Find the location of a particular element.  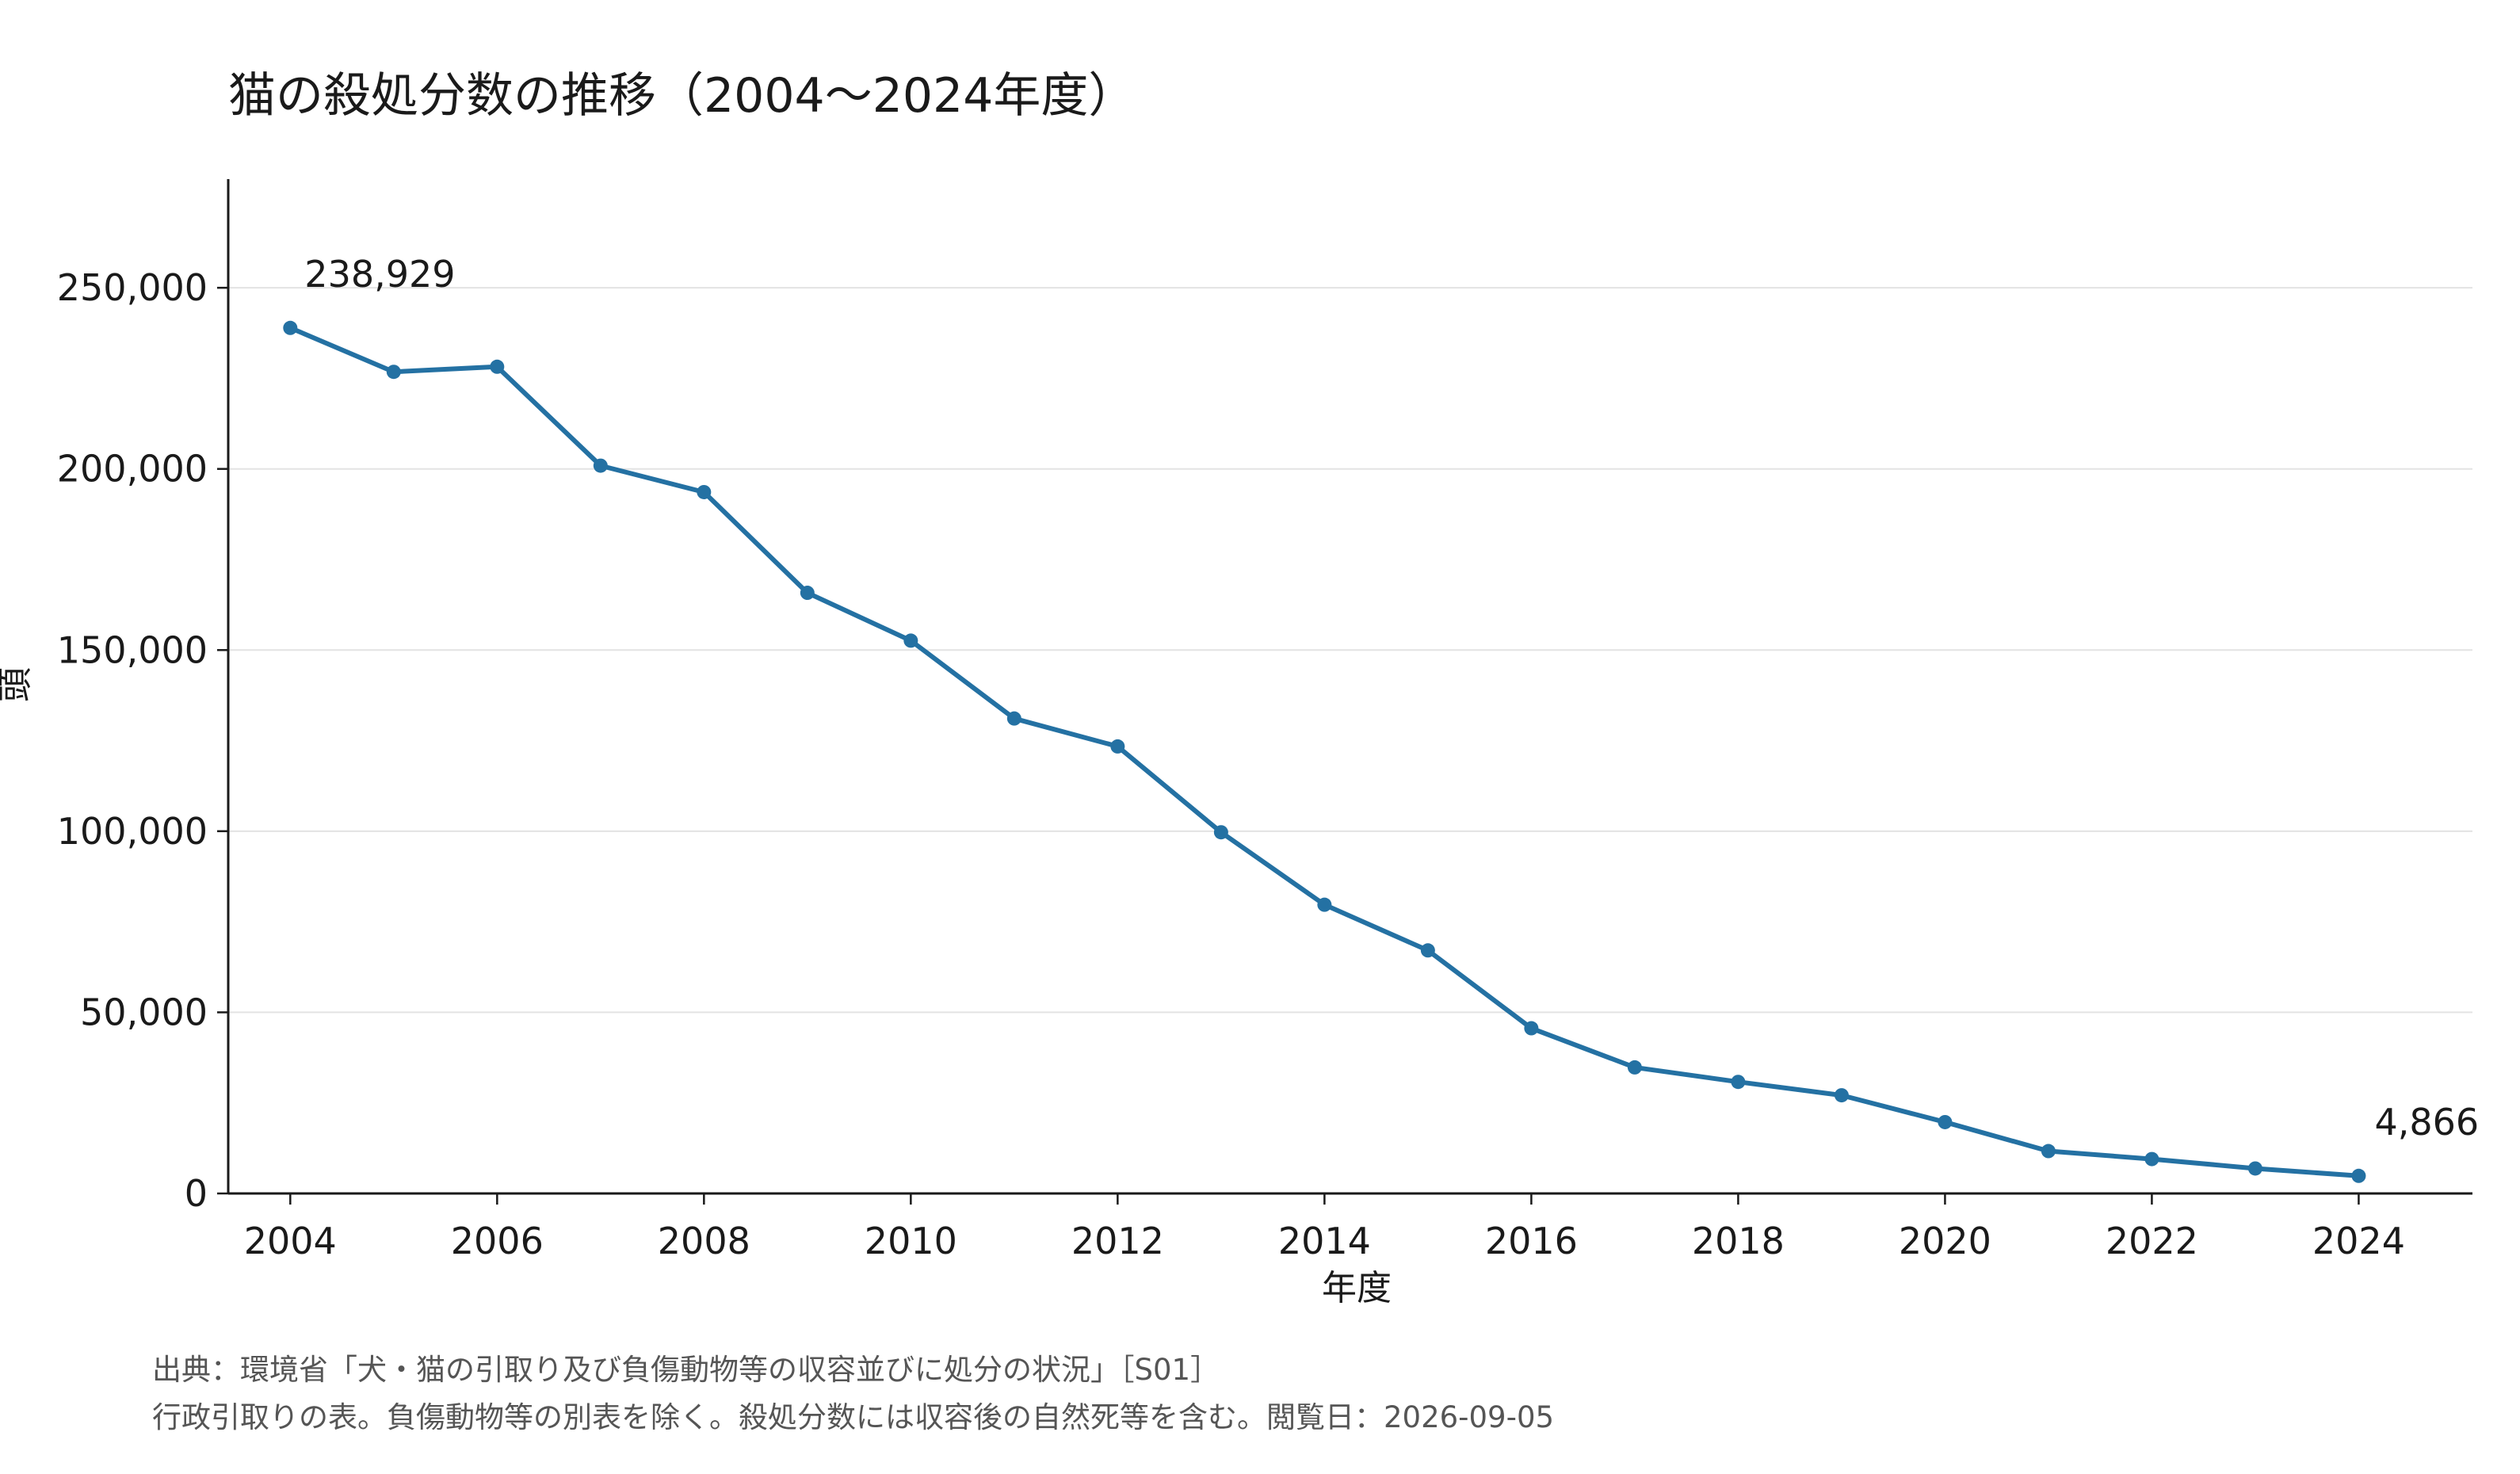

x-tick-label: 2020 is located at coordinates (1945, 1241).